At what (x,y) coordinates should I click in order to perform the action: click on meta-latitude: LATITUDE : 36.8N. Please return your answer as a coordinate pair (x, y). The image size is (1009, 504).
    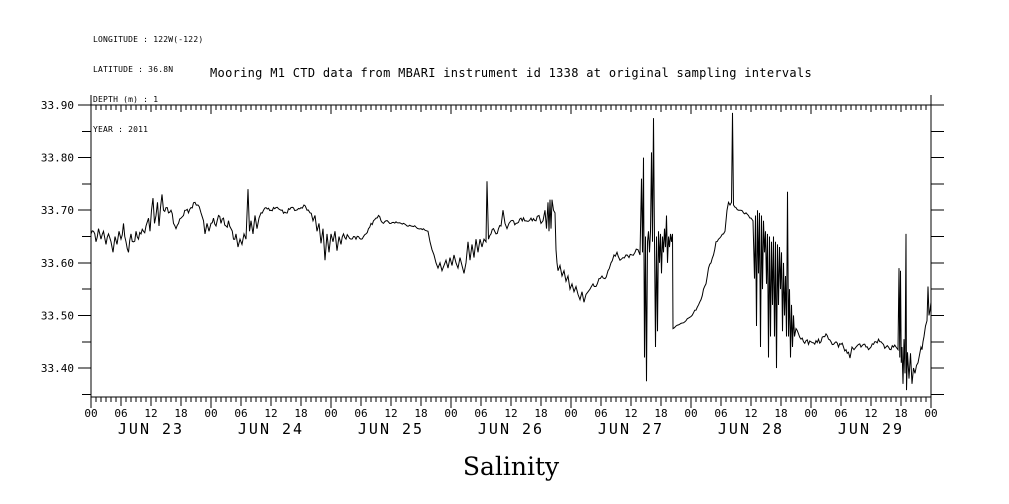
    Looking at the image, I should click on (133, 69).